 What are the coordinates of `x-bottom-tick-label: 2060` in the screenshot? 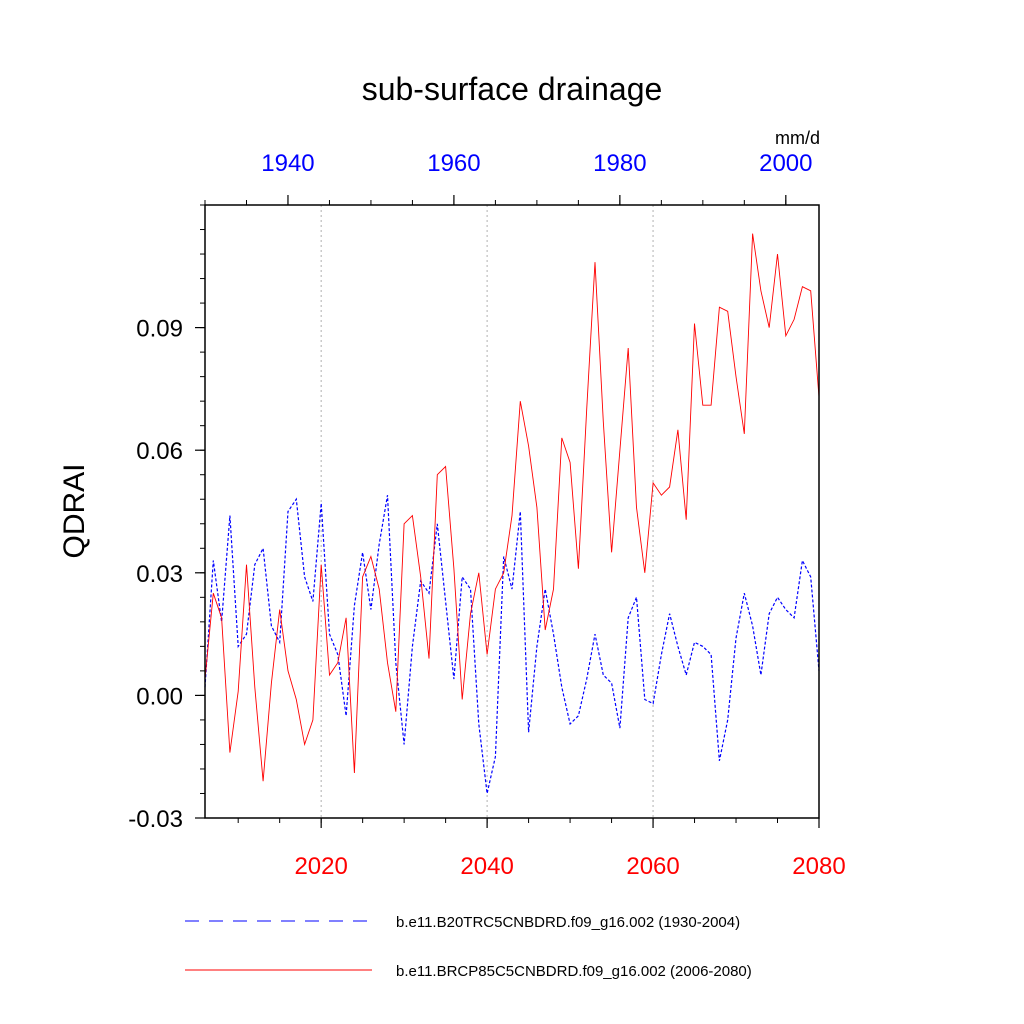 It's located at (652, 866).